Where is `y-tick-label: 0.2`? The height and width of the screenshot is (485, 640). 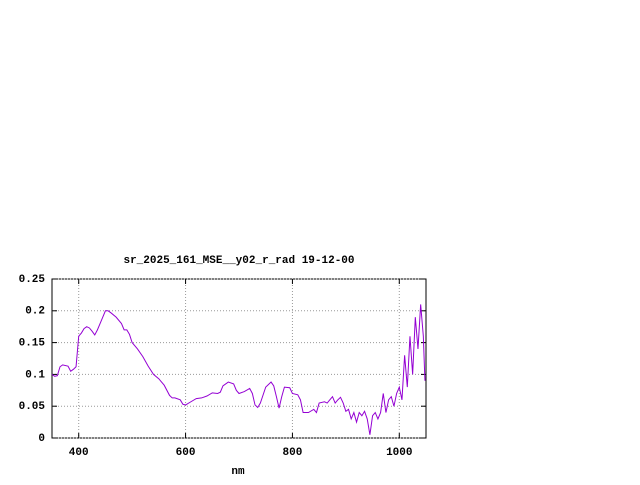
y-tick-label: 0.2 is located at coordinates (35, 312).